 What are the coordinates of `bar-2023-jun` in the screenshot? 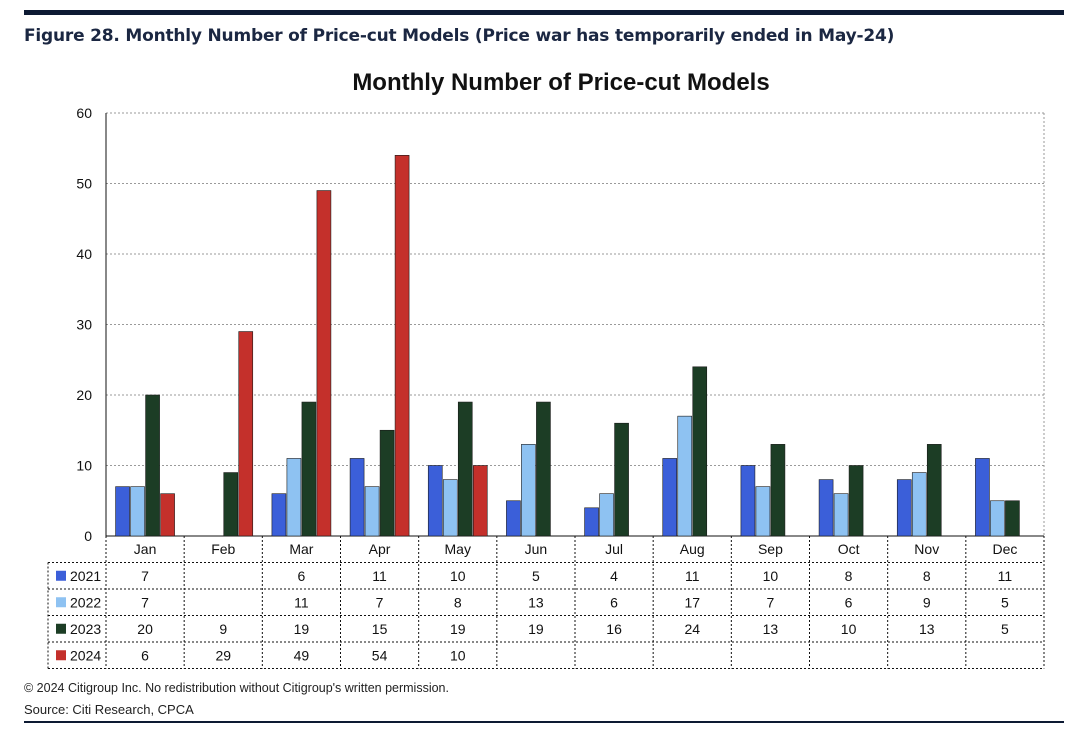 It's located at (543, 469).